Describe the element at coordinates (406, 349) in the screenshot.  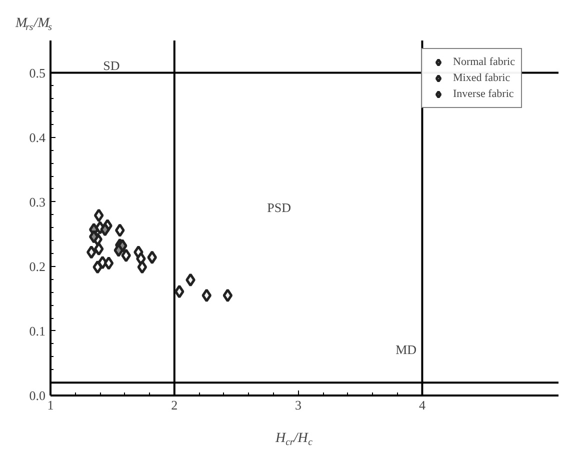
I see `annotation: MD` at that location.